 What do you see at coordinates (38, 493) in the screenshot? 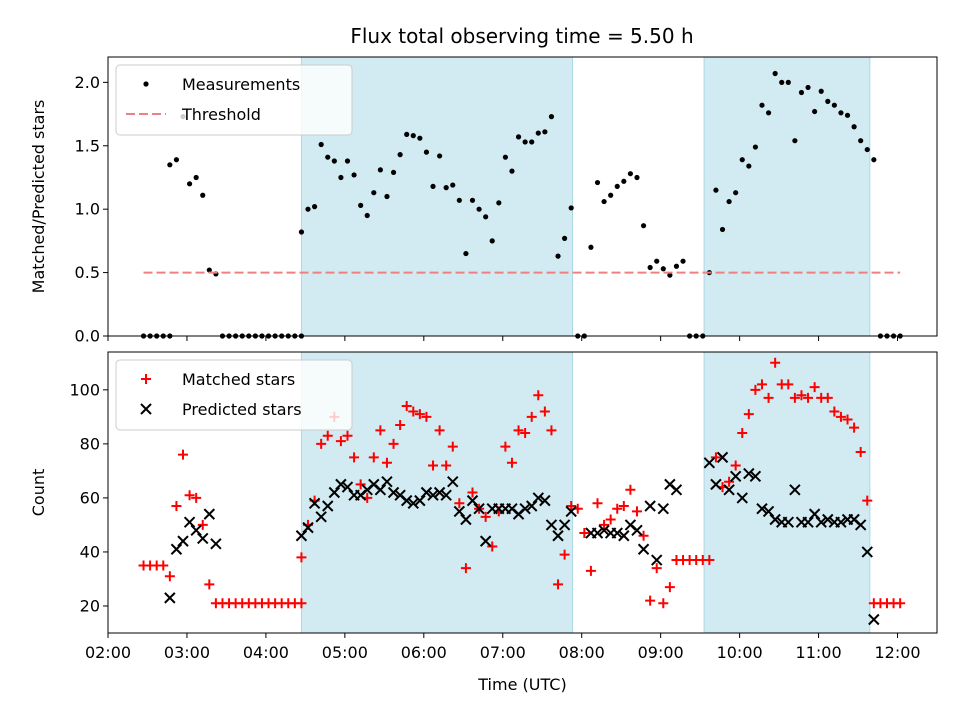
I see `y-axis-label: Count` at bounding box center [38, 493].